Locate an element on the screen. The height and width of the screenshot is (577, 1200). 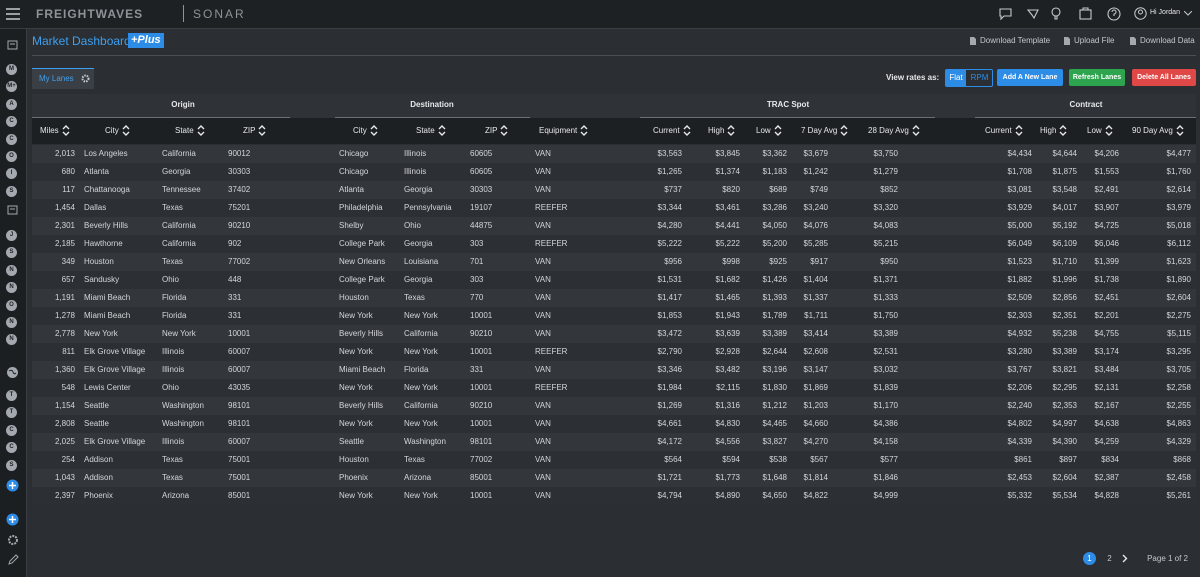
tab: My Lanes is located at coordinates (63, 78).